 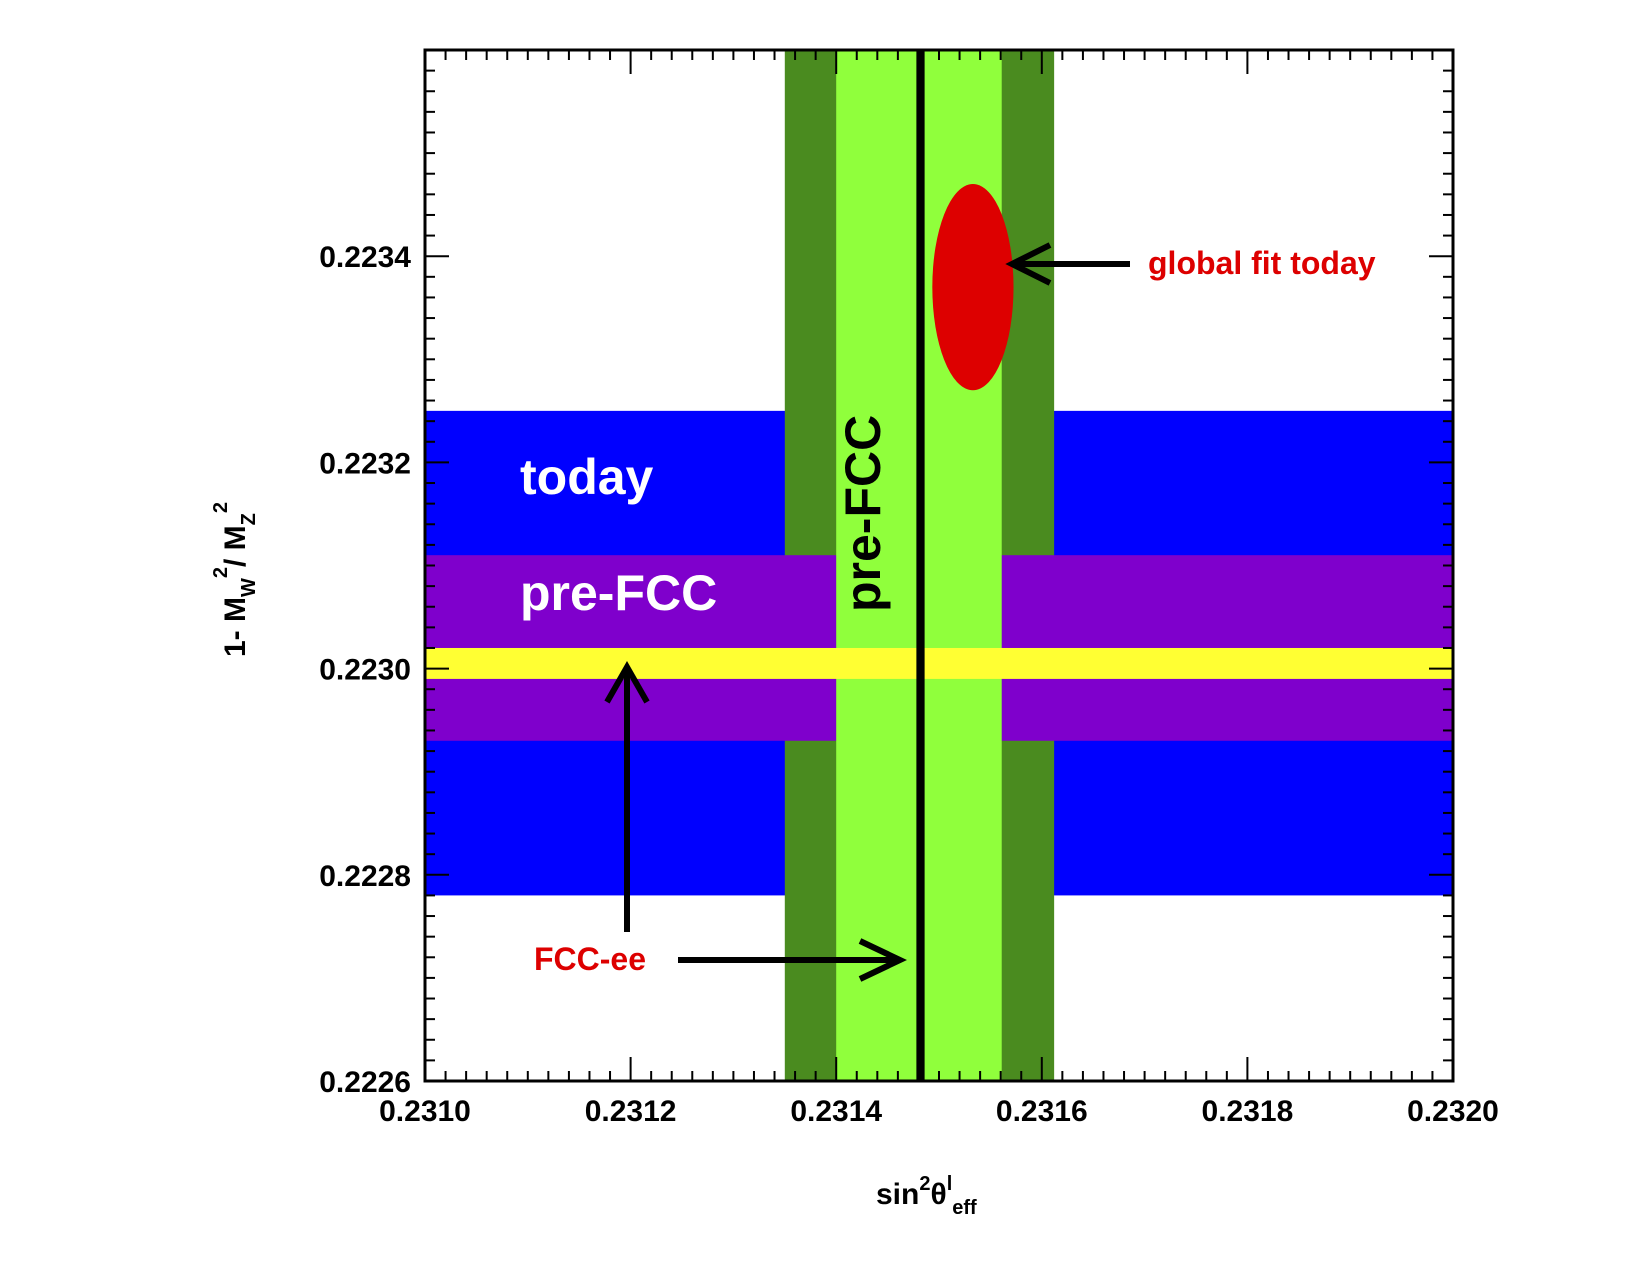 What do you see at coordinates (1067, 264) in the screenshot?
I see `global-fit-arrow` at bounding box center [1067, 264].